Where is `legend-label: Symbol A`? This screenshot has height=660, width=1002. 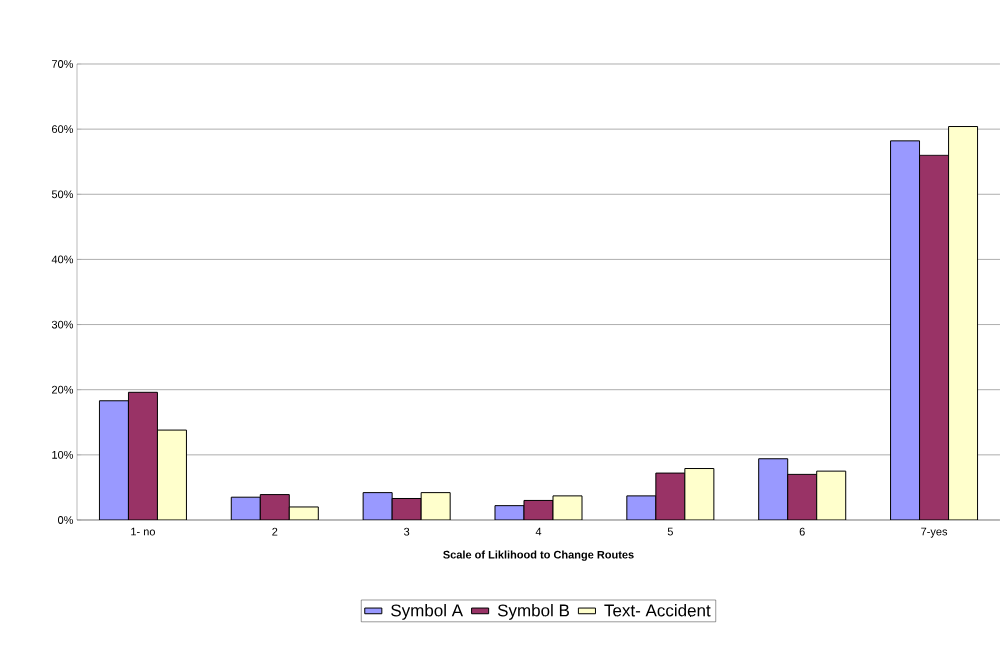 legend-label: Symbol A is located at coordinates (427, 611).